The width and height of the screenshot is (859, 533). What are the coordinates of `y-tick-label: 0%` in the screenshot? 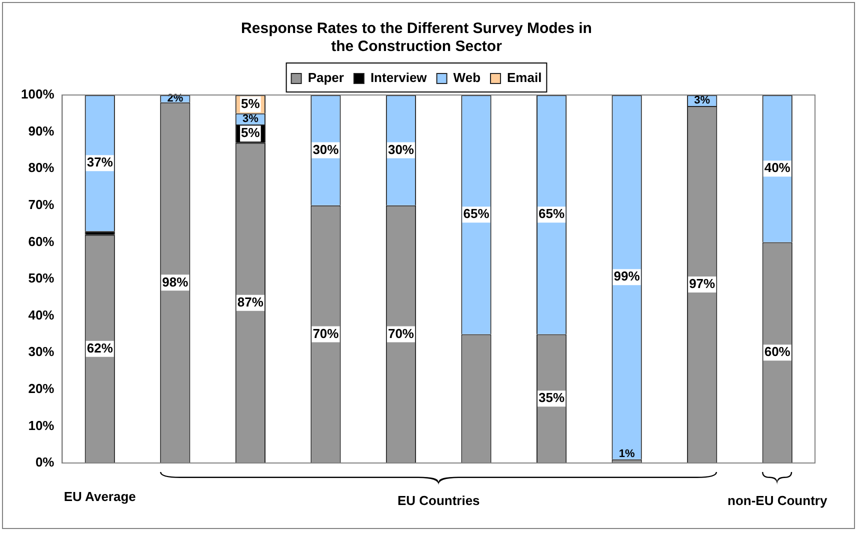 It's located at (45, 462).